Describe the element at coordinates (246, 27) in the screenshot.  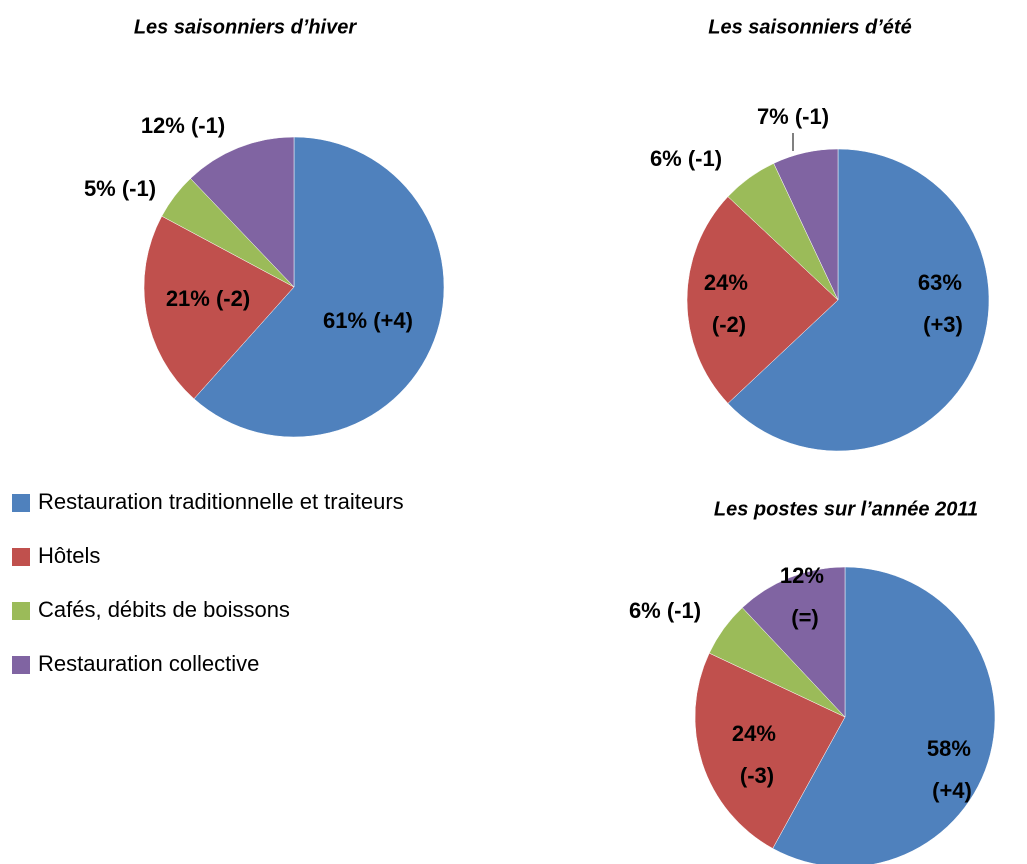
I see `chart-title: Les saisonniers d’hiver` at that location.